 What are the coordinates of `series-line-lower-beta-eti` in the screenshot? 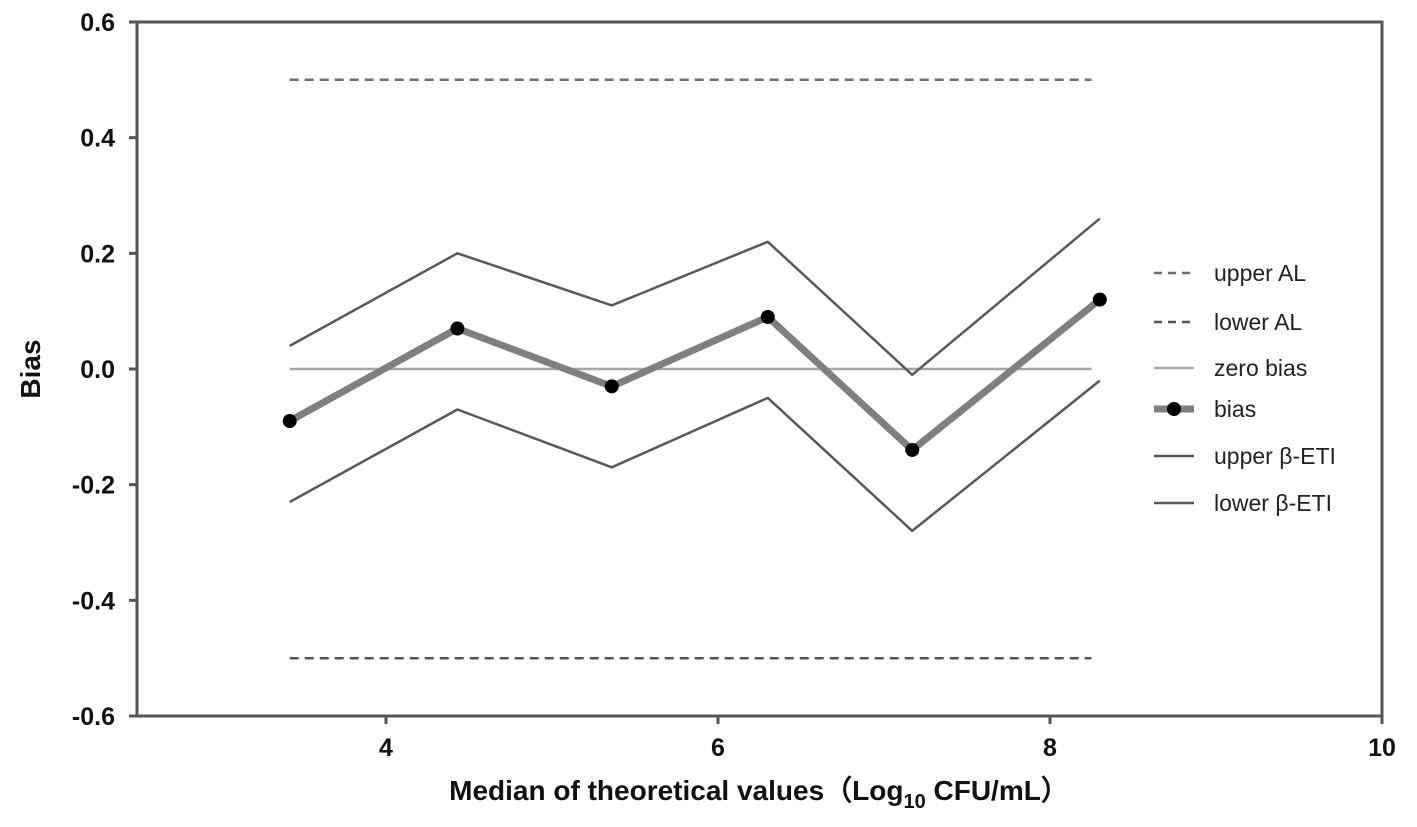 It's located at (695, 456).